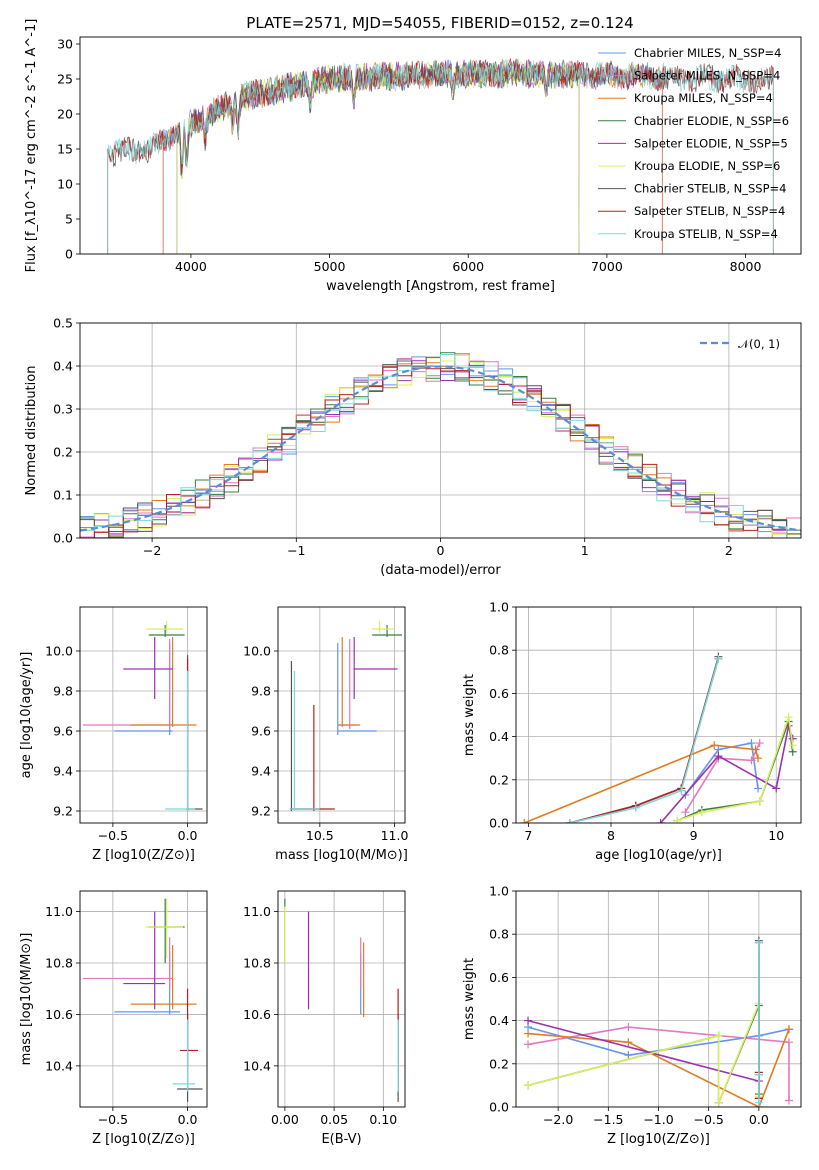  Describe the element at coordinates (69, 219) in the screenshot. I see `y-tick-label: 5` at that location.